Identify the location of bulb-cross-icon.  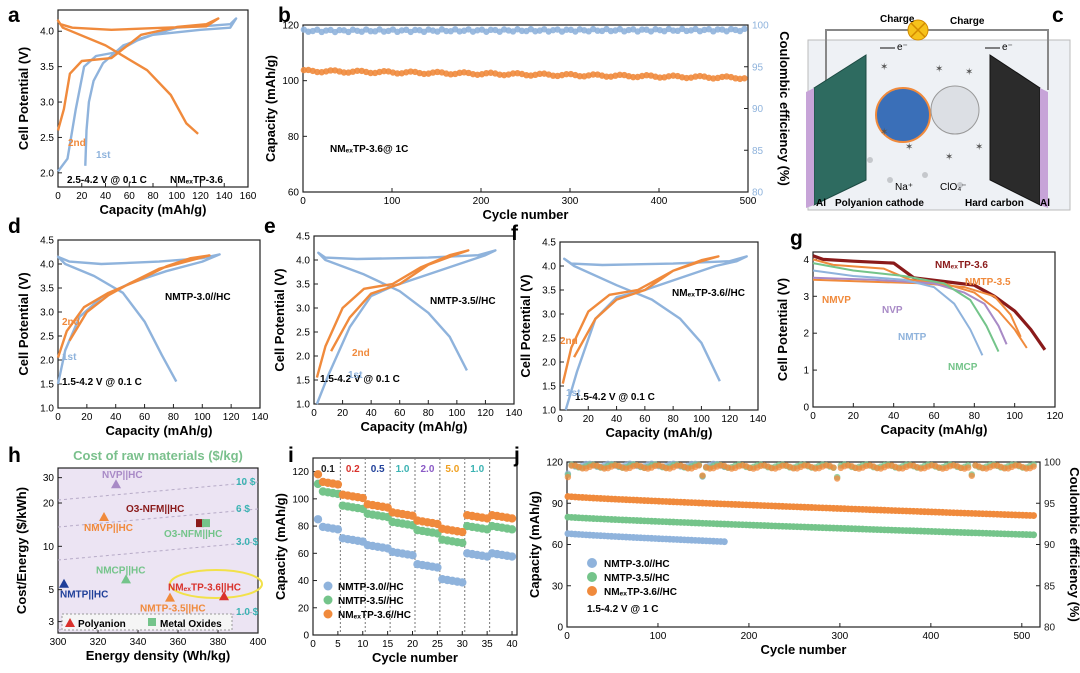
(918, 30).